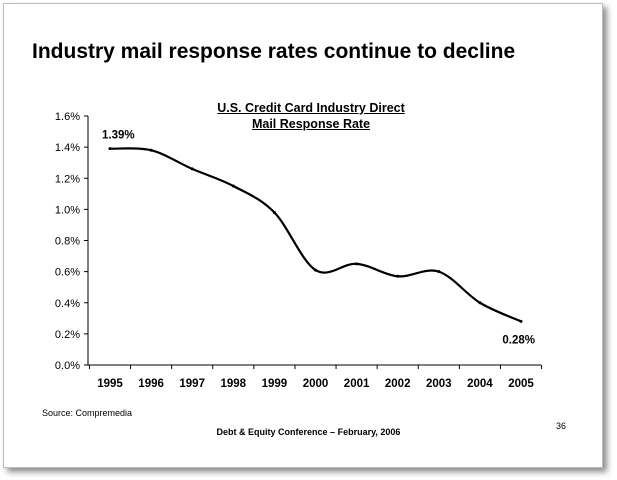 The width and height of the screenshot is (617, 480). I want to click on x-tick-label: 2004, so click(480, 384).